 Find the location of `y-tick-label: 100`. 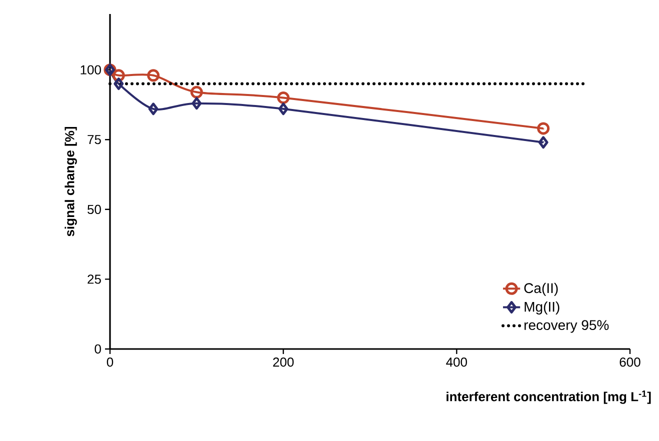

y-tick-label: 100 is located at coordinates (90, 69).